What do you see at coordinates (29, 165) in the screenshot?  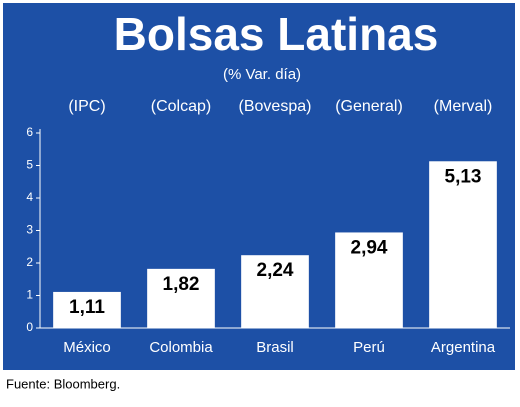 I see `y-tick-label: 5` at bounding box center [29, 165].